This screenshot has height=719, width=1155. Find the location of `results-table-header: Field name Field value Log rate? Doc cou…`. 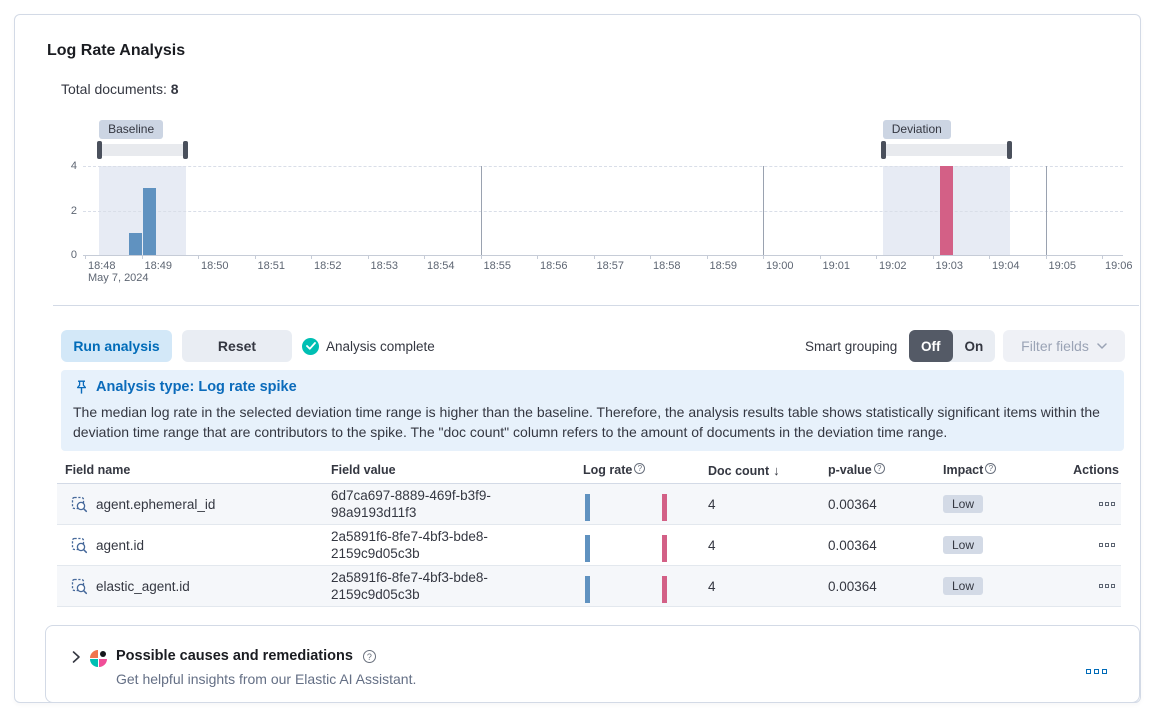

results-table-header: Field name Field value Log rate? Doc cou… is located at coordinates (589, 473).